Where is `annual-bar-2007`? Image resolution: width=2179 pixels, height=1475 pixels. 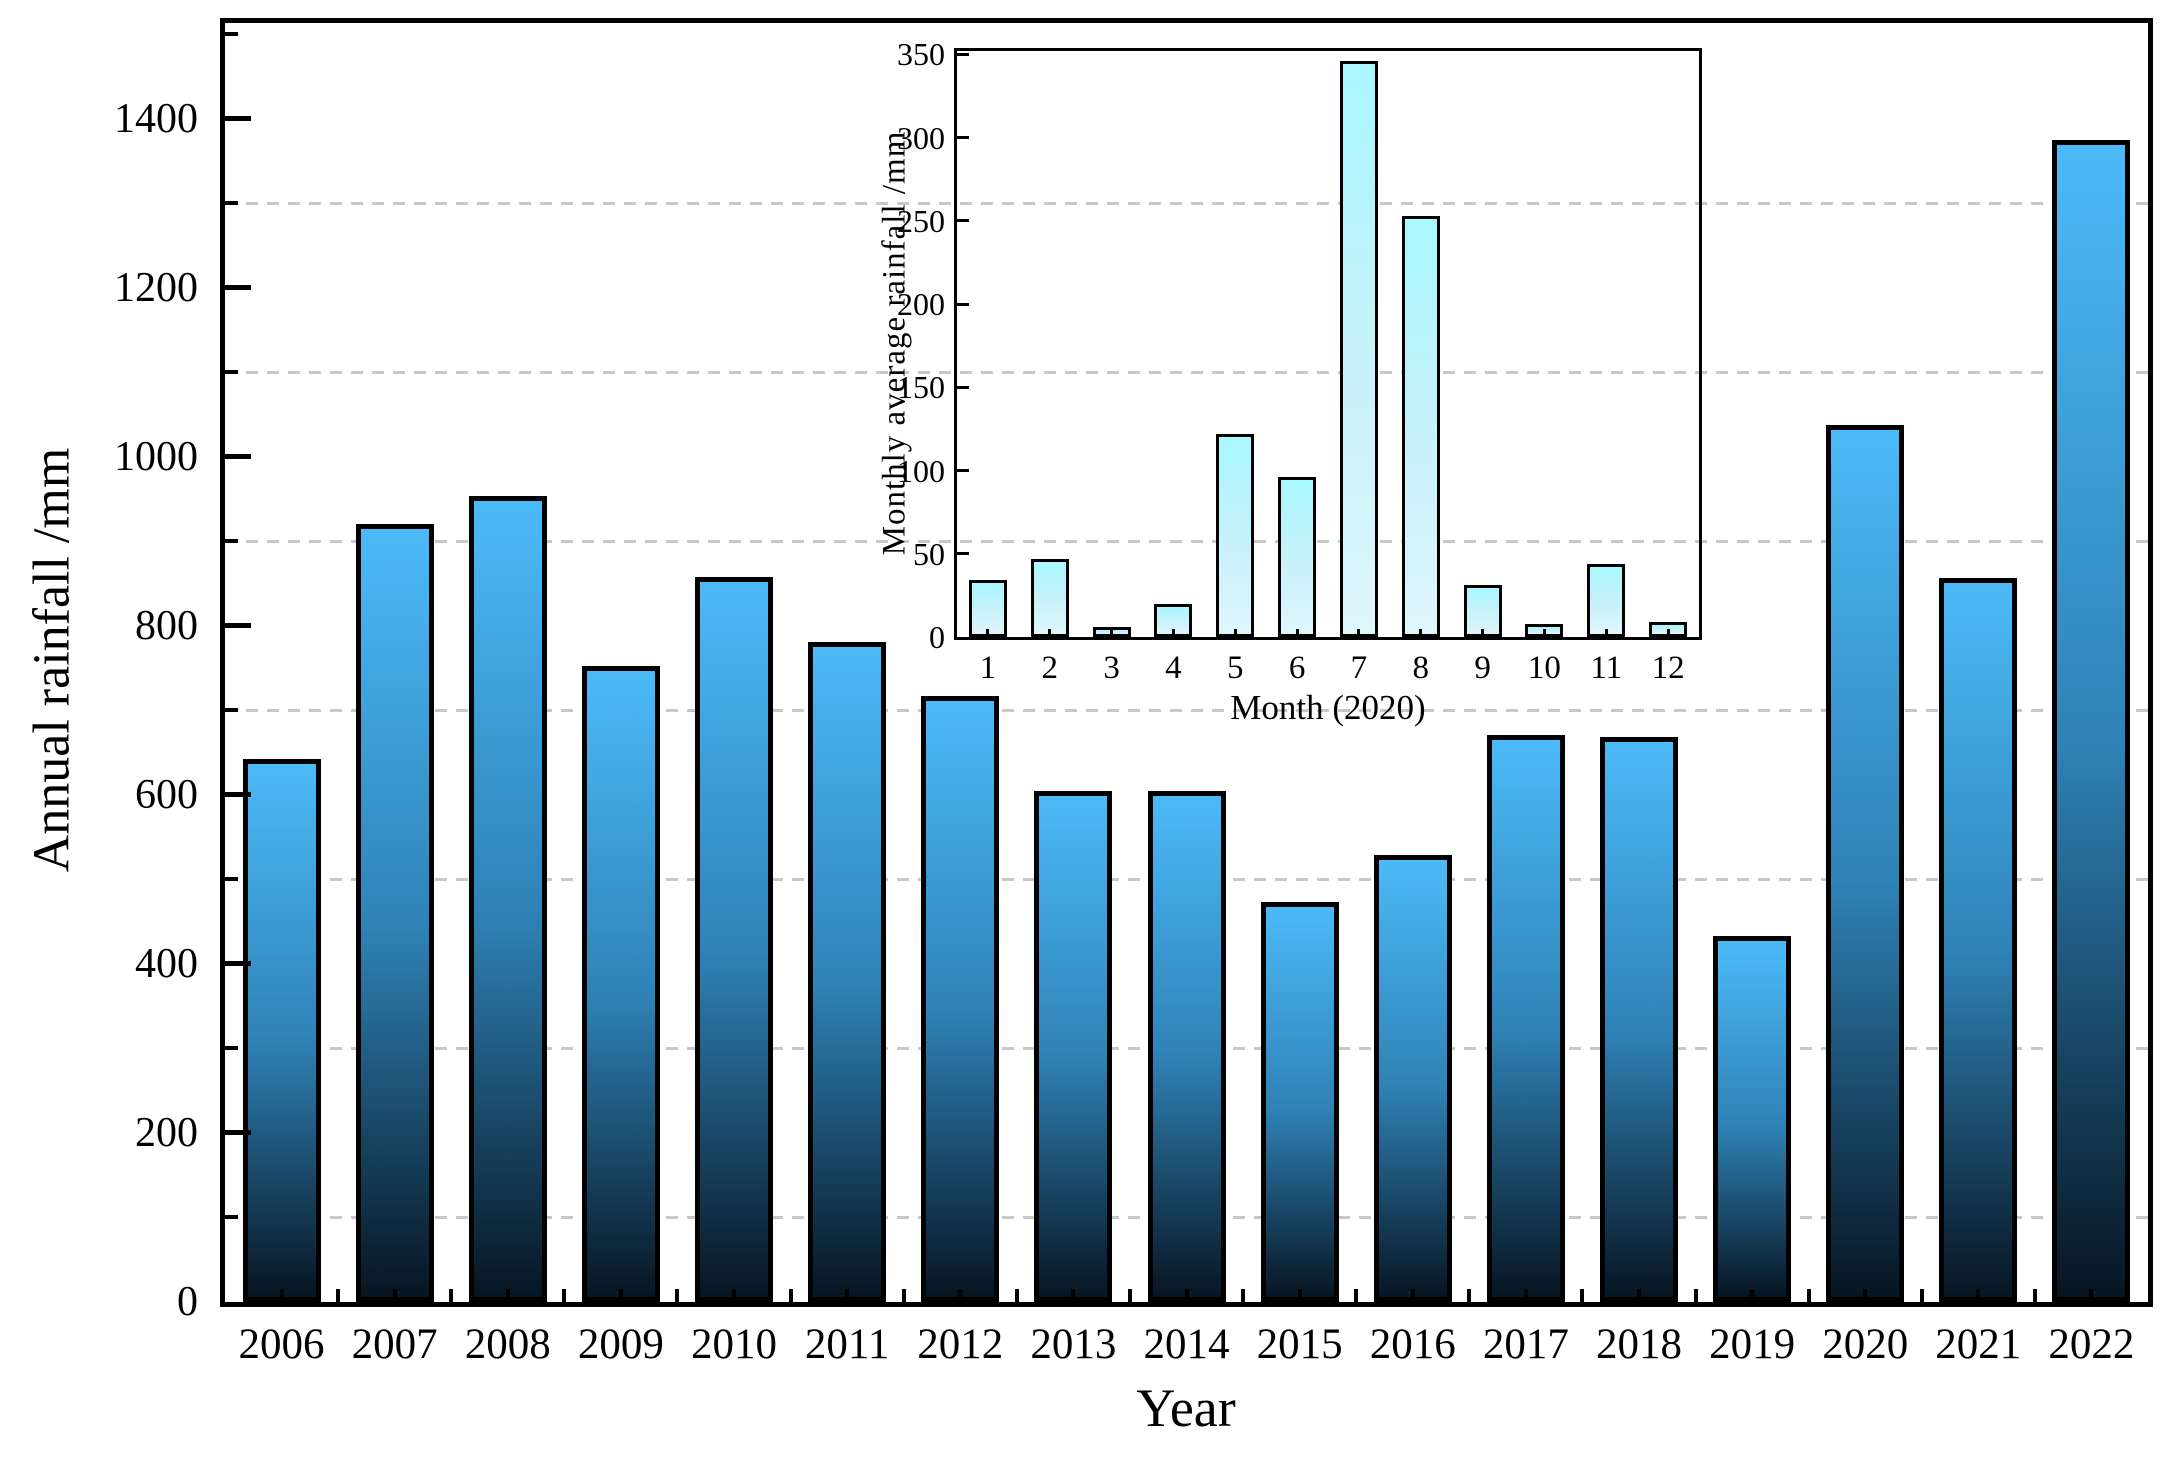 annual-bar-2007 is located at coordinates (395, 913).